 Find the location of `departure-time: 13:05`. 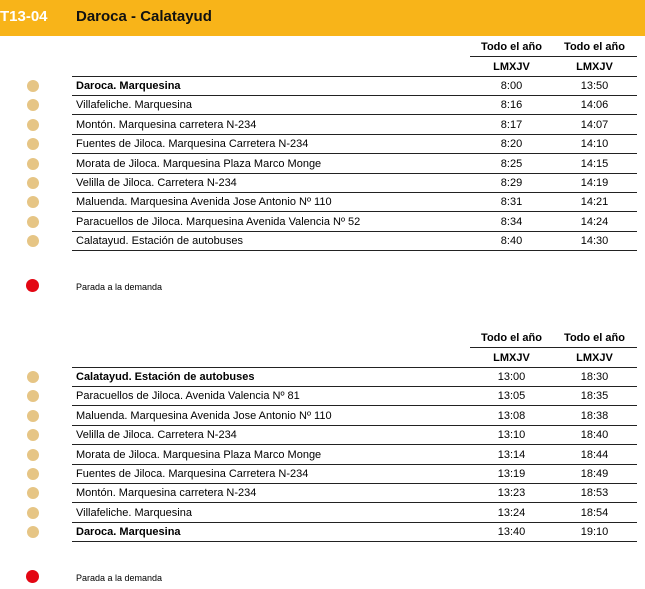

departure-time: 13:05 is located at coordinates (511, 396).